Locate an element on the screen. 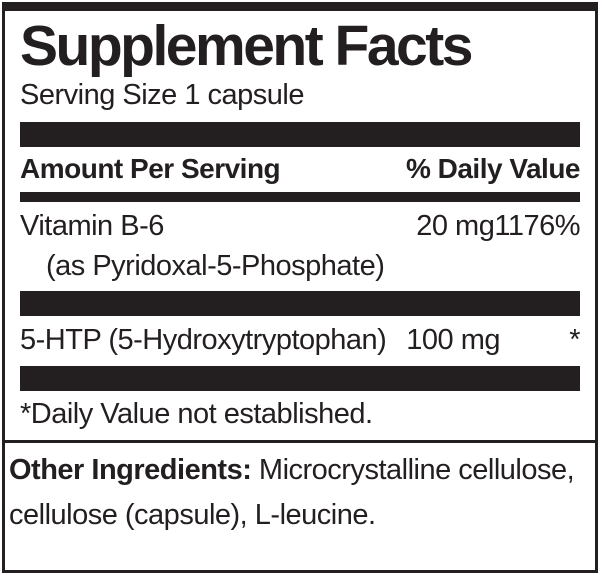  nutrient-daily-value-asterisk: * is located at coordinates (574, 340).